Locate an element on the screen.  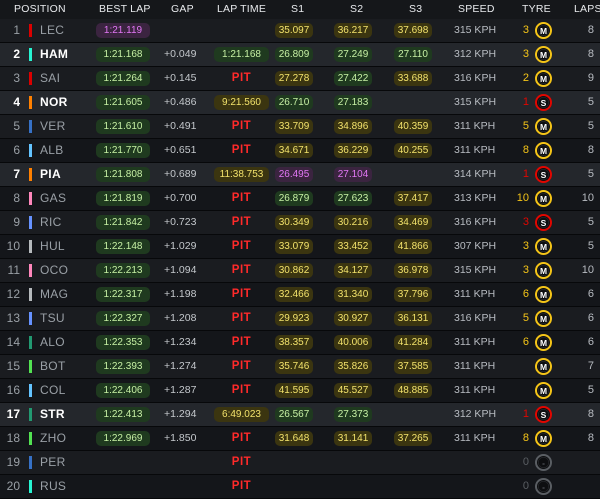
sector-s2-time: 27.422 is located at coordinates (353, 78).